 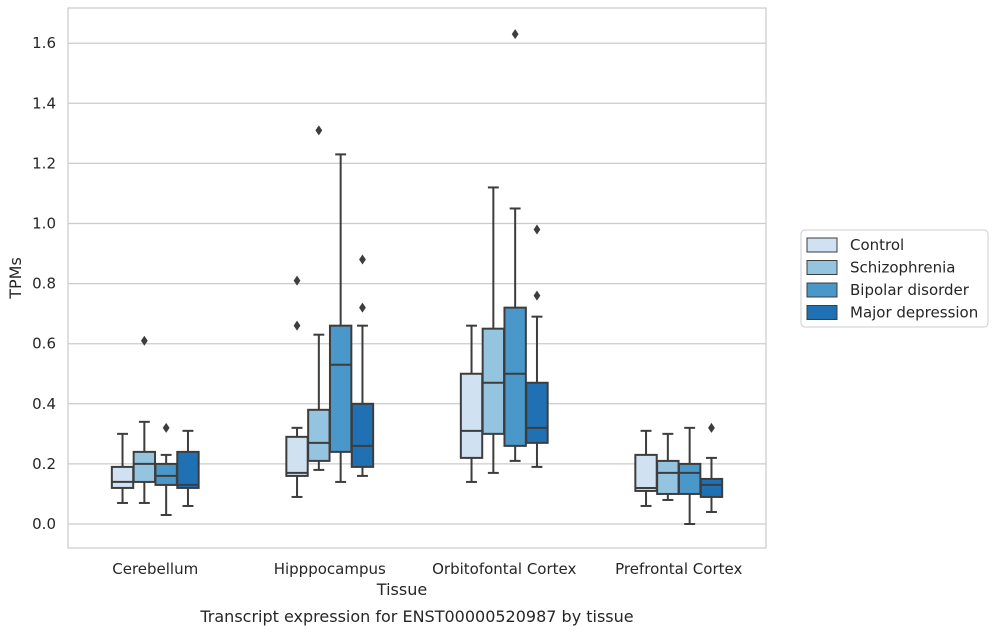 I want to click on y-tick-label: 0.6, so click(x=44, y=344).